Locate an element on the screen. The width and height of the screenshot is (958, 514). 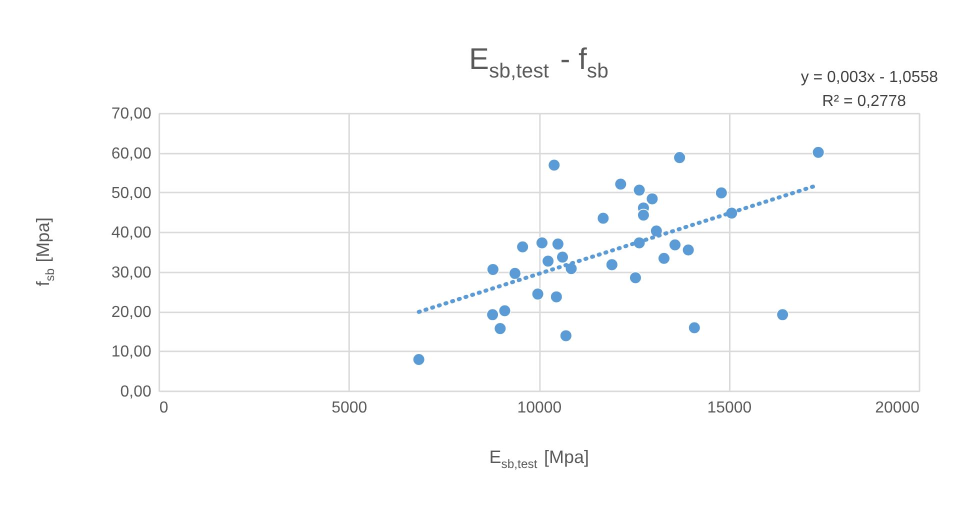
x-tick-label: 15000 is located at coordinates (729, 407).